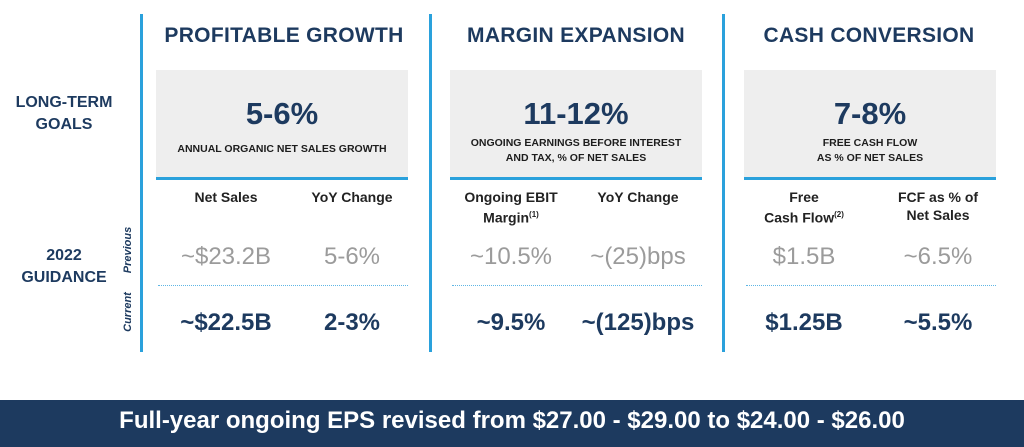 This screenshot has height=447, width=1024. Describe the element at coordinates (938, 206) in the screenshot. I see `col-head-fcf-pct-net-sales: FCF as % of Net Sales` at that location.